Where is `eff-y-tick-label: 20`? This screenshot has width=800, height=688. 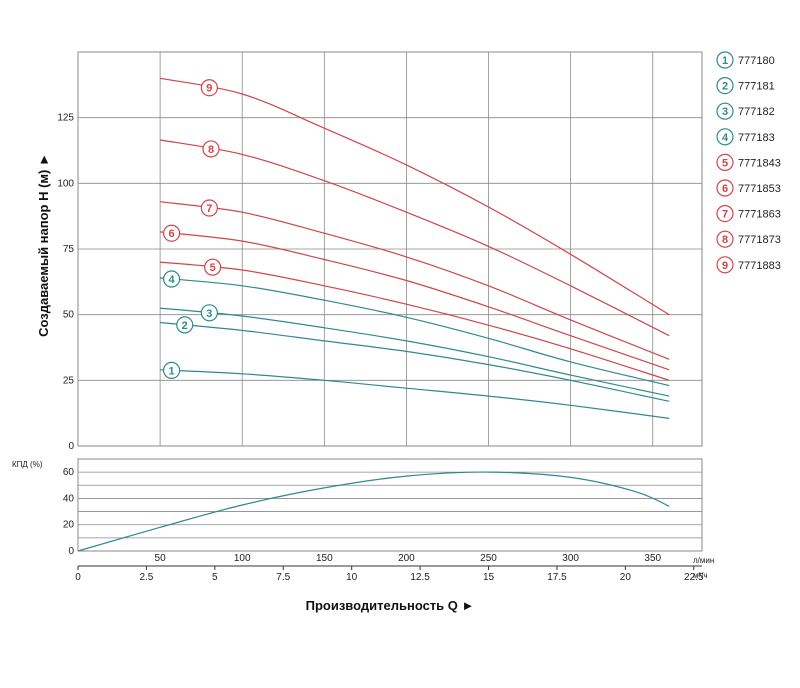 eff-y-tick-label: 20 is located at coordinates (69, 525).